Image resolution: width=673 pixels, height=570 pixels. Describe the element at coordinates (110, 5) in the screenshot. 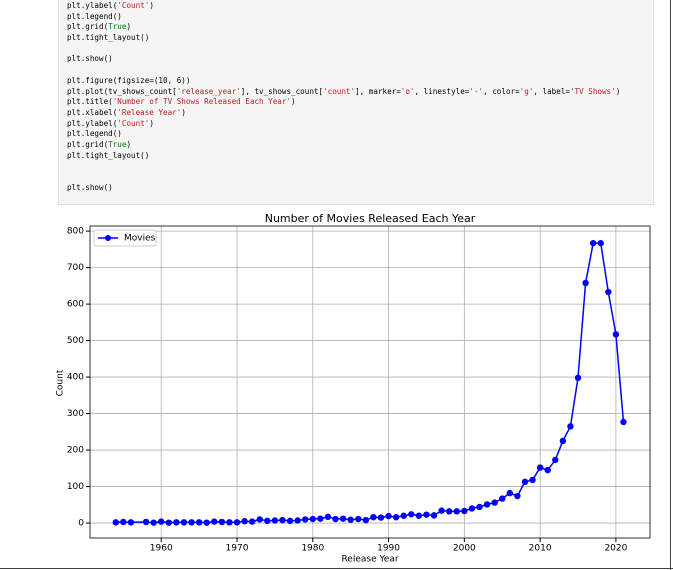

I see `code-line: plt.ylabel('Count')` at that location.